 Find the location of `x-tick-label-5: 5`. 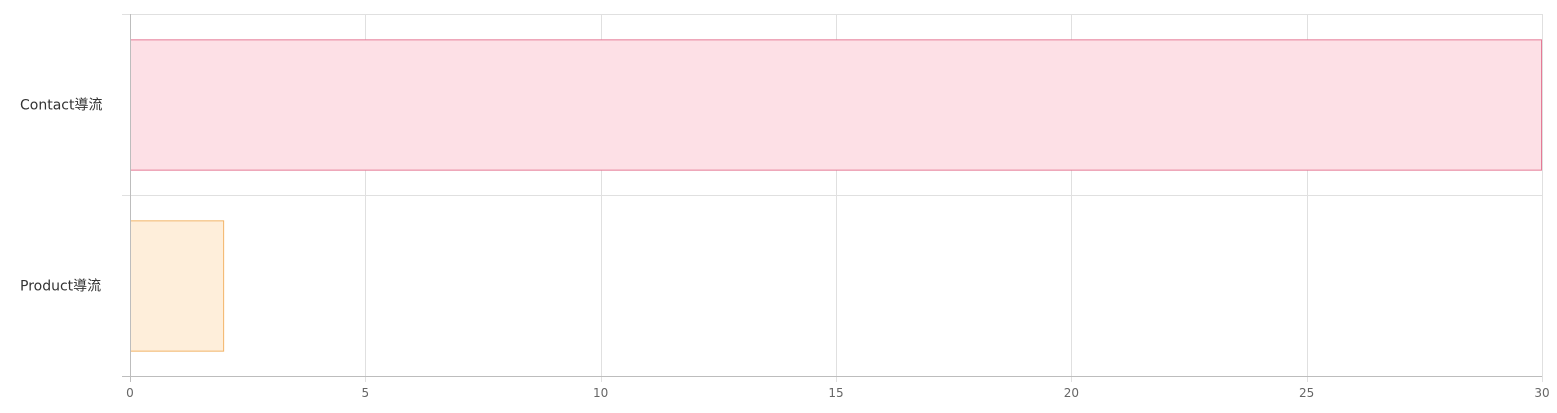

x-tick-label-5: 5 is located at coordinates (366, 393).